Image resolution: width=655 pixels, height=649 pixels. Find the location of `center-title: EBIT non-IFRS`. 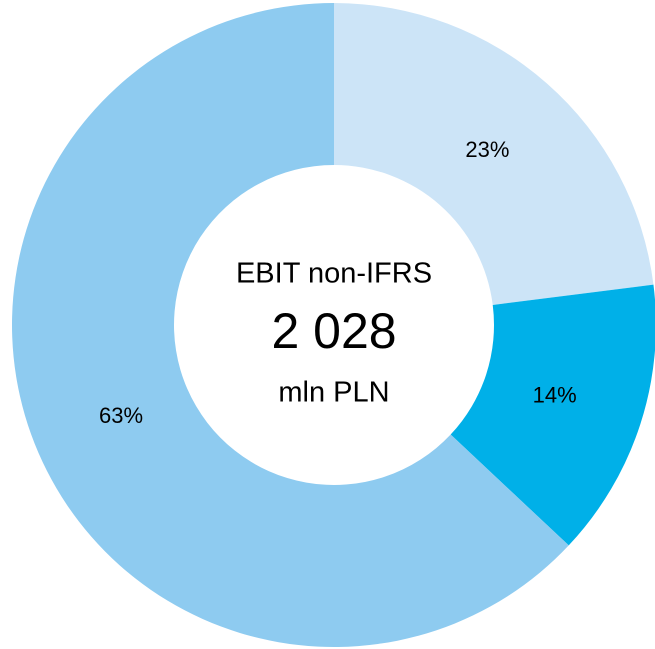

center-title: EBIT non-IFRS is located at coordinates (334, 274).